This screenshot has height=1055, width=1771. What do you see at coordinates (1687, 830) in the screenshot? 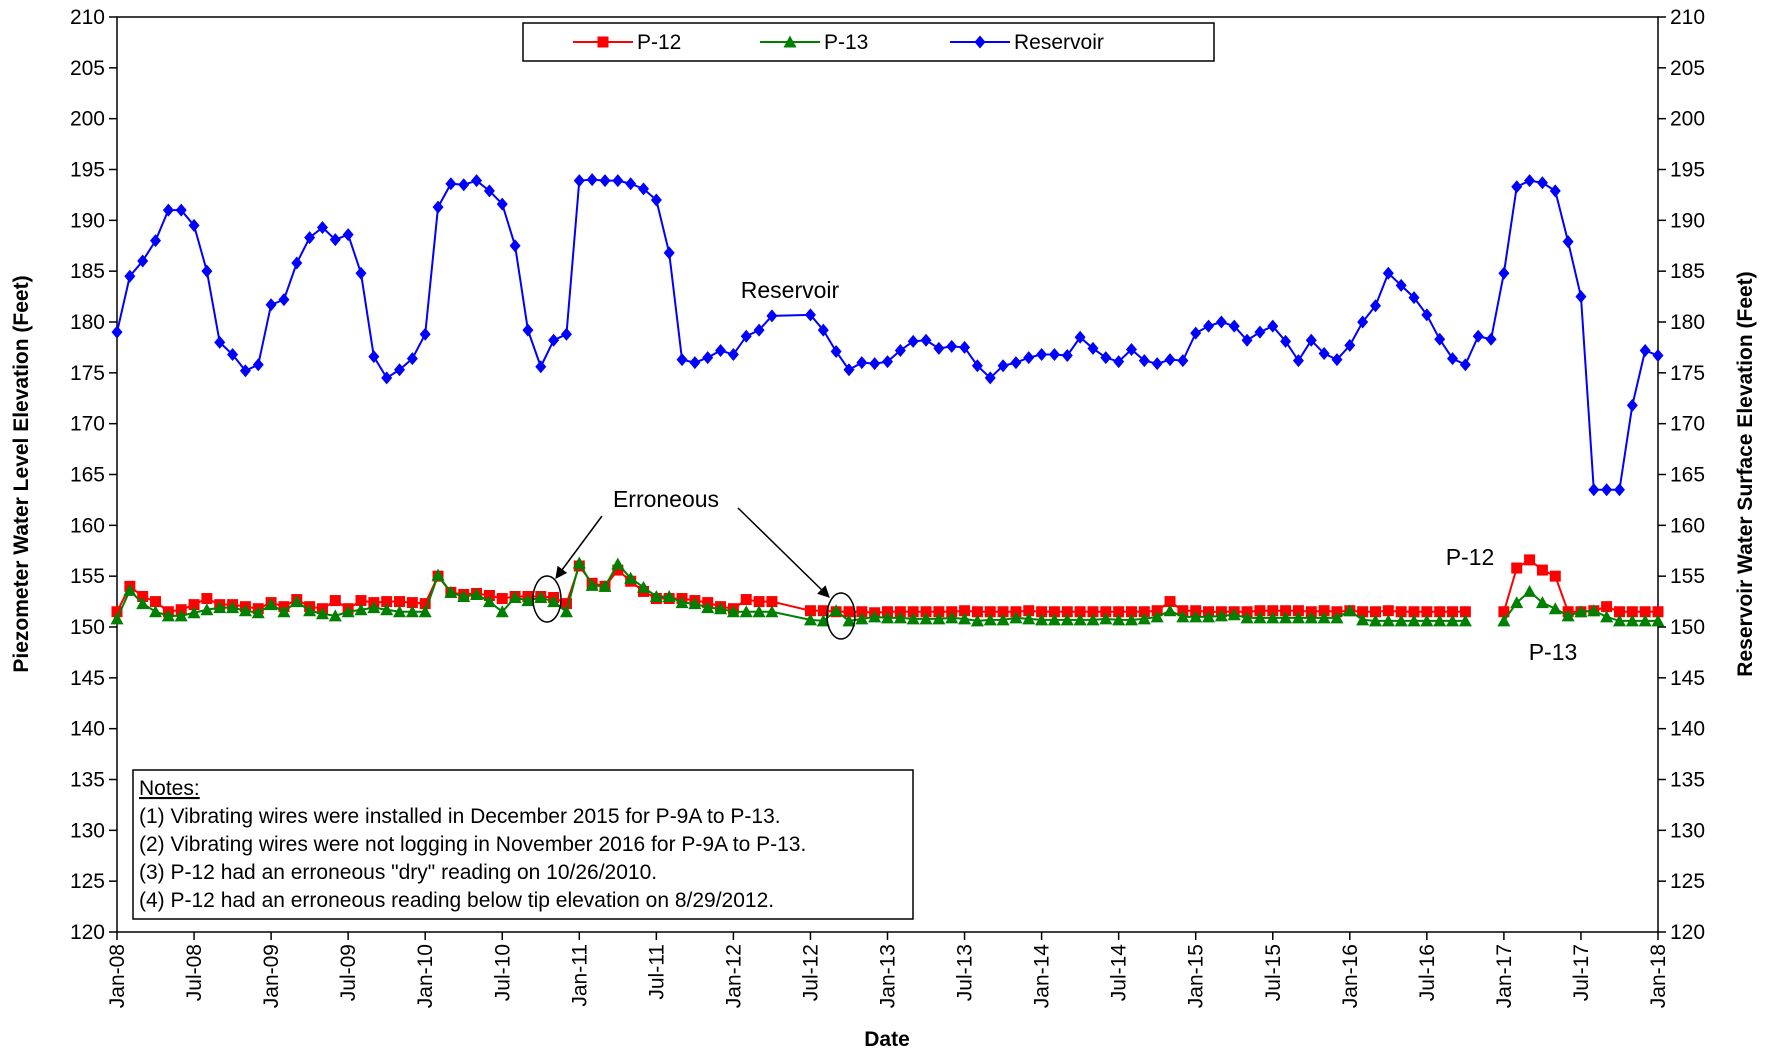
I see `y2-tick-label: 130` at bounding box center [1687, 830].